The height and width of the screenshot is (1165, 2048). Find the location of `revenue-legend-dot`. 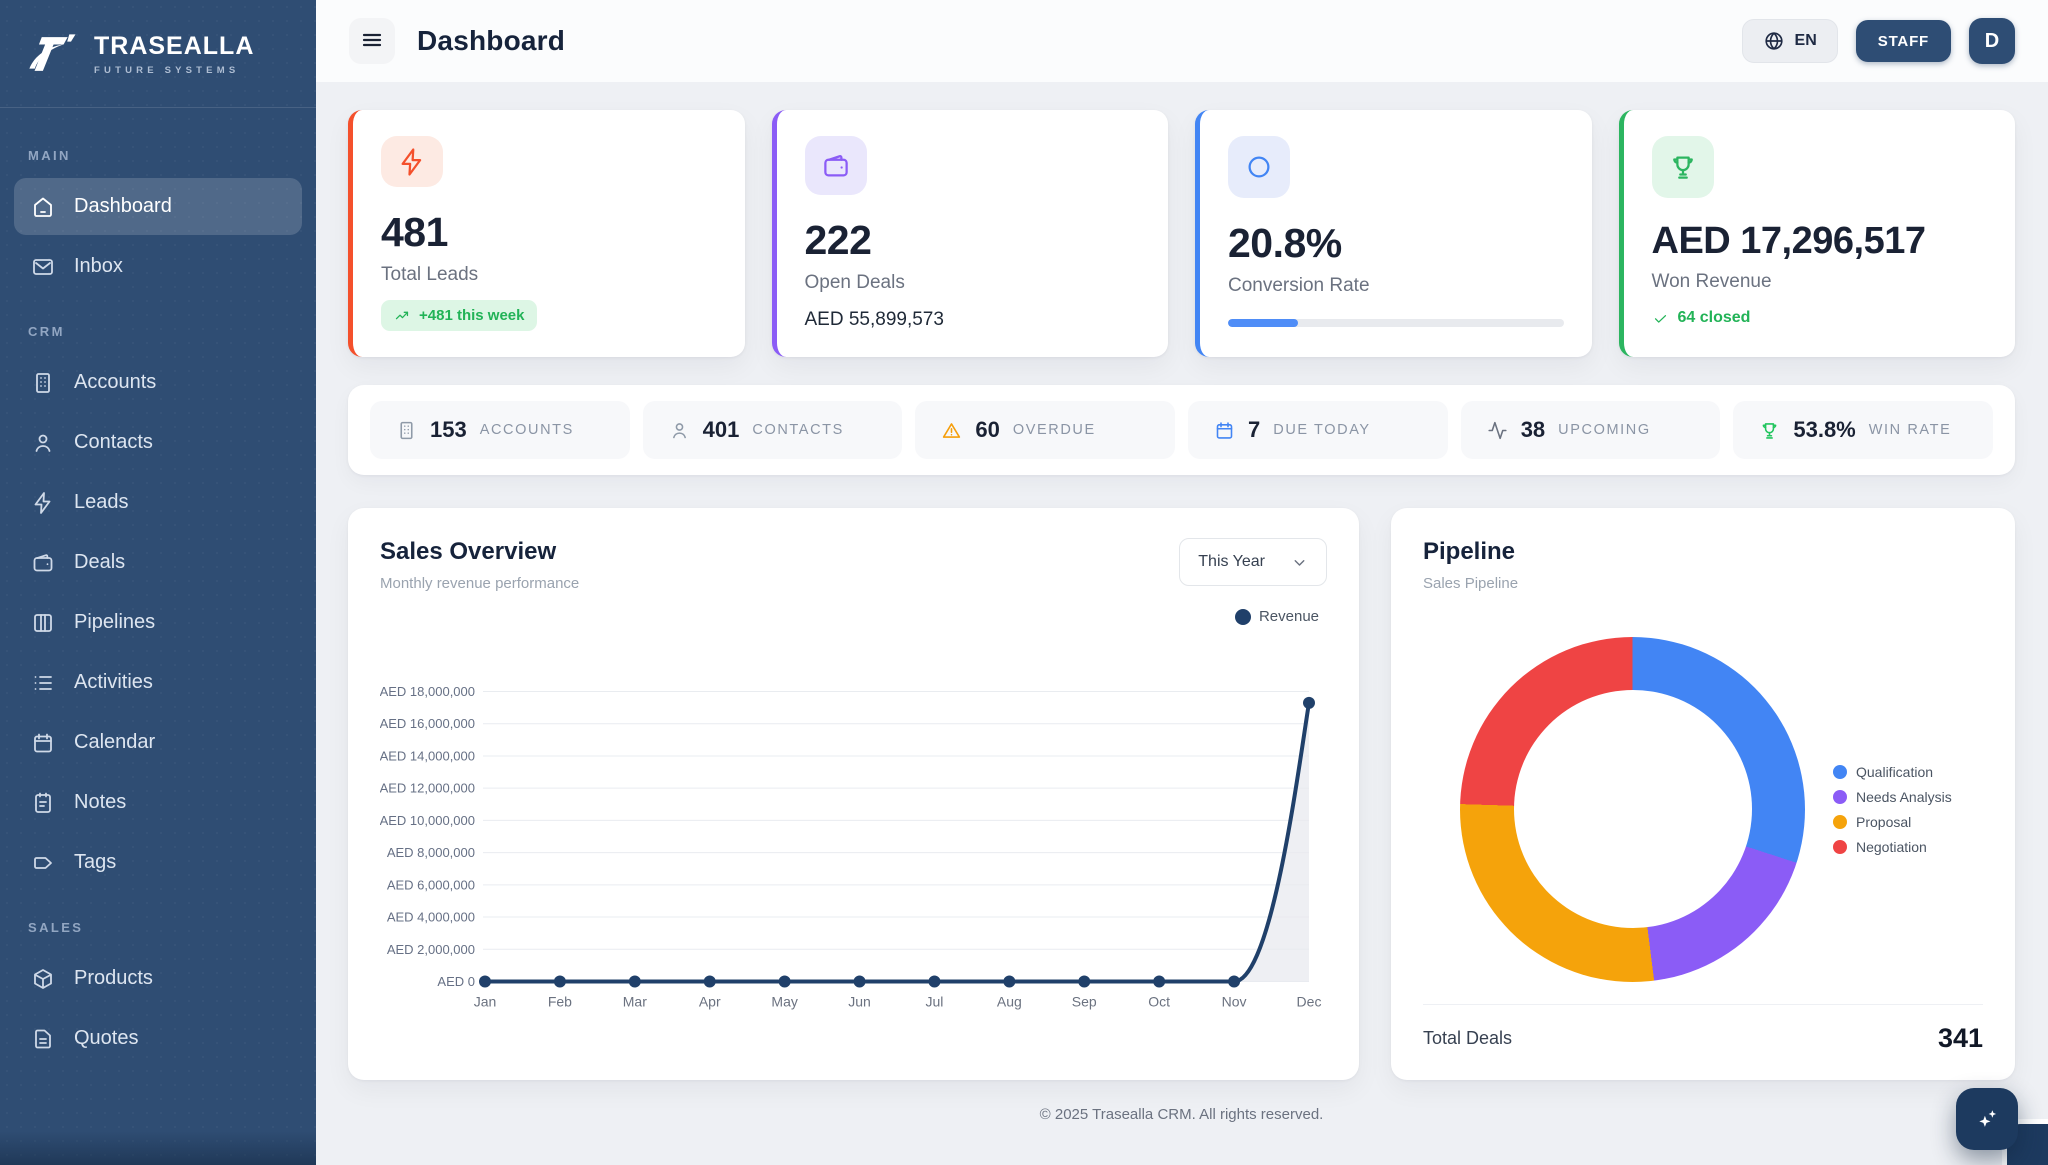

revenue-legend-dot is located at coordinates (1242, 616).